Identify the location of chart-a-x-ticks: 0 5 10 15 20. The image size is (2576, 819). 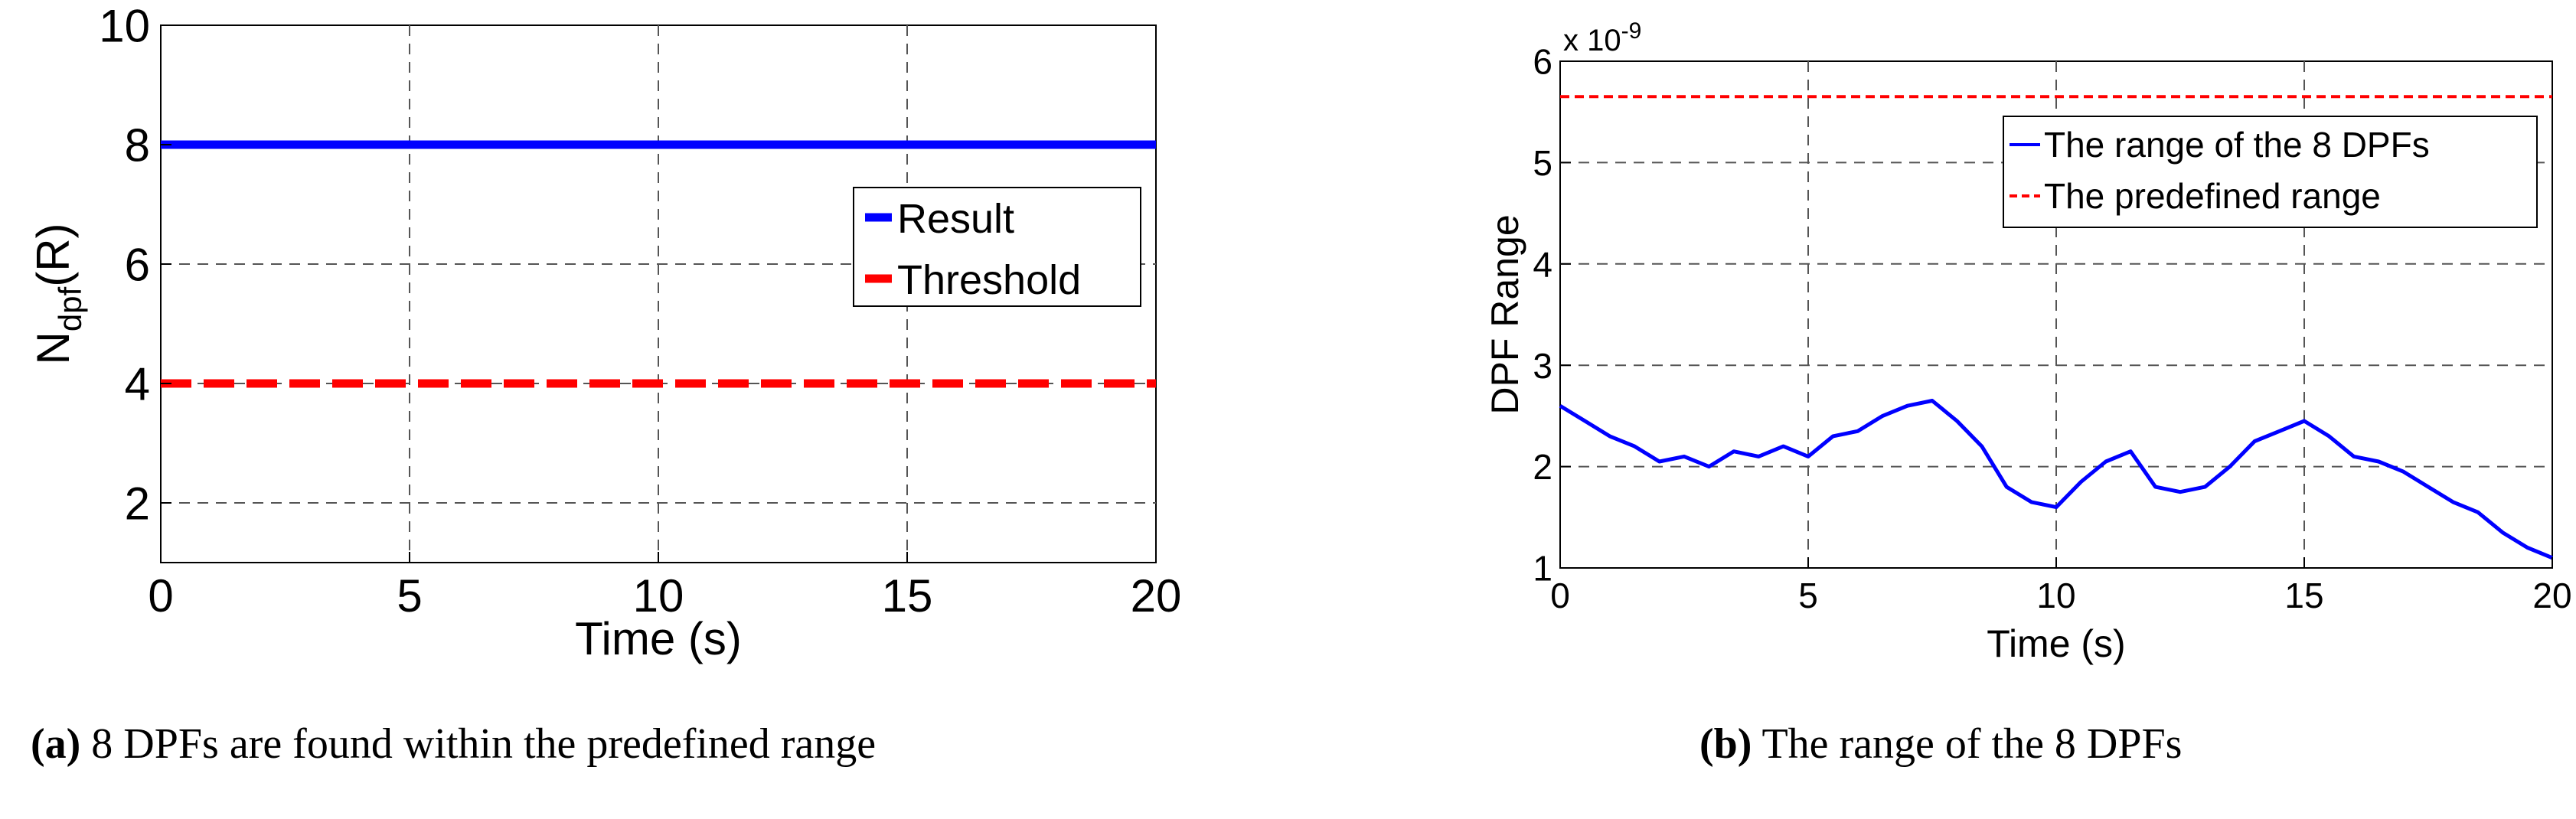
(664, 587).